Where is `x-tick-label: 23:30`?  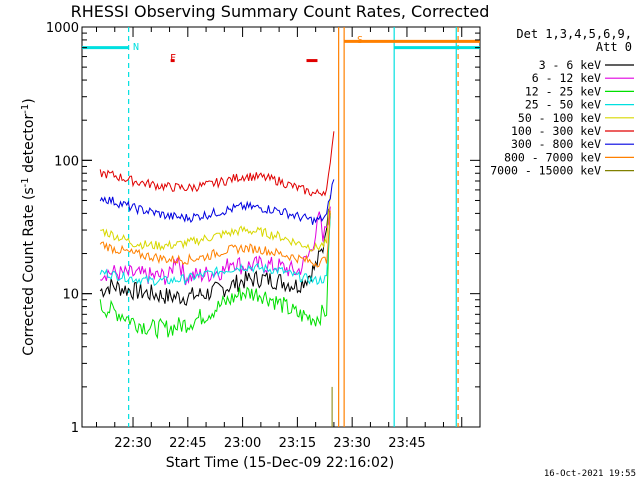
x-tick-label: 23:30 is located at coordinates (351, 443).